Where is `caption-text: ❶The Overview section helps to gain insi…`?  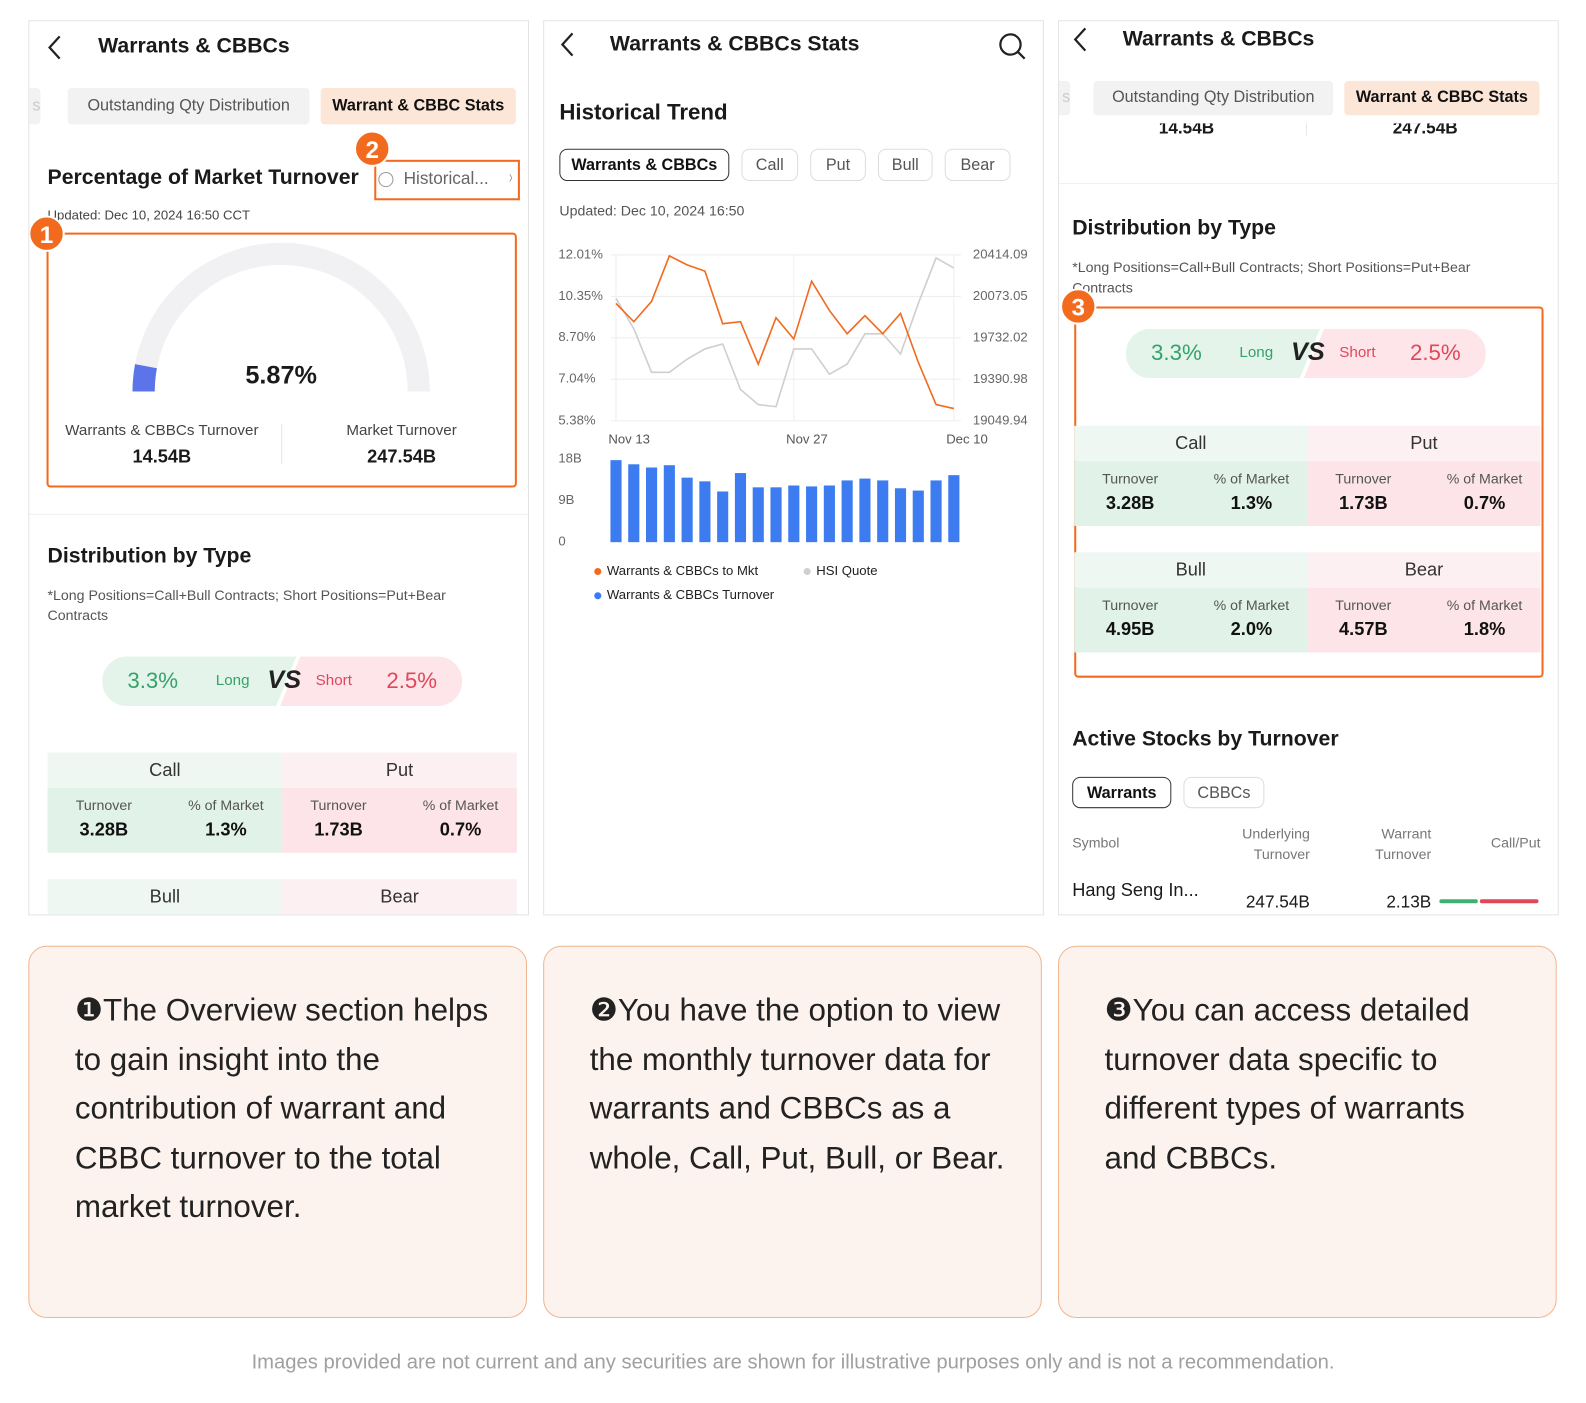
caption-text: ❶The Overview section helps to gain insi… is located at coordinates (281, 1108).